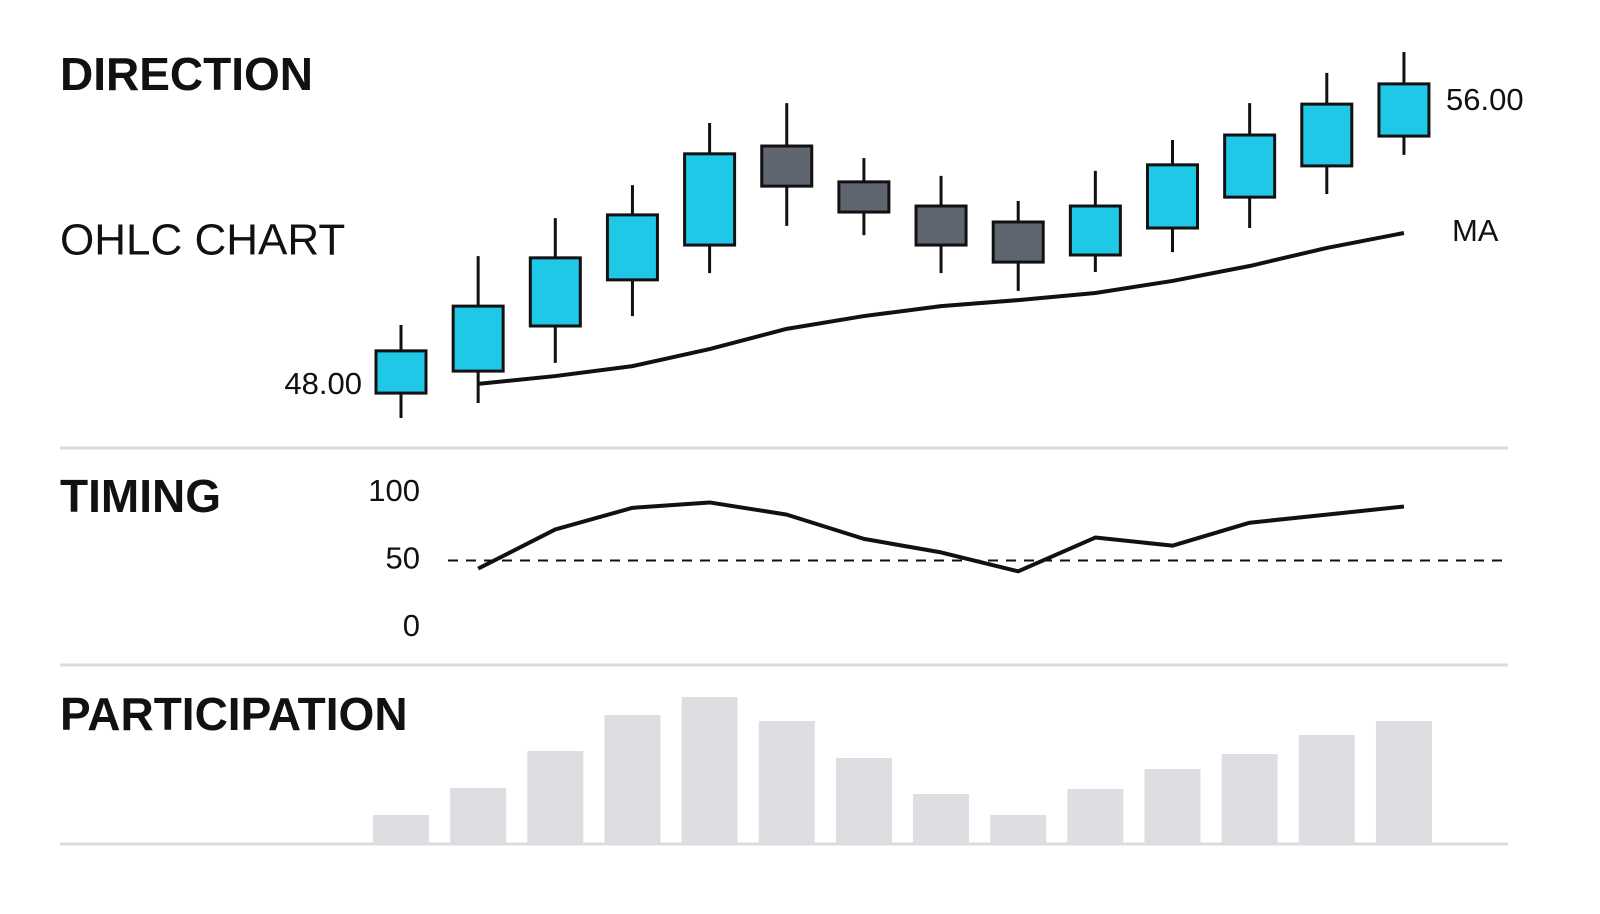 The image size is (1600, 914). What do you see at coordinates (323, 383) in the screenshot?
I see `price-label: 48.00` at bounding box center [323, 383].